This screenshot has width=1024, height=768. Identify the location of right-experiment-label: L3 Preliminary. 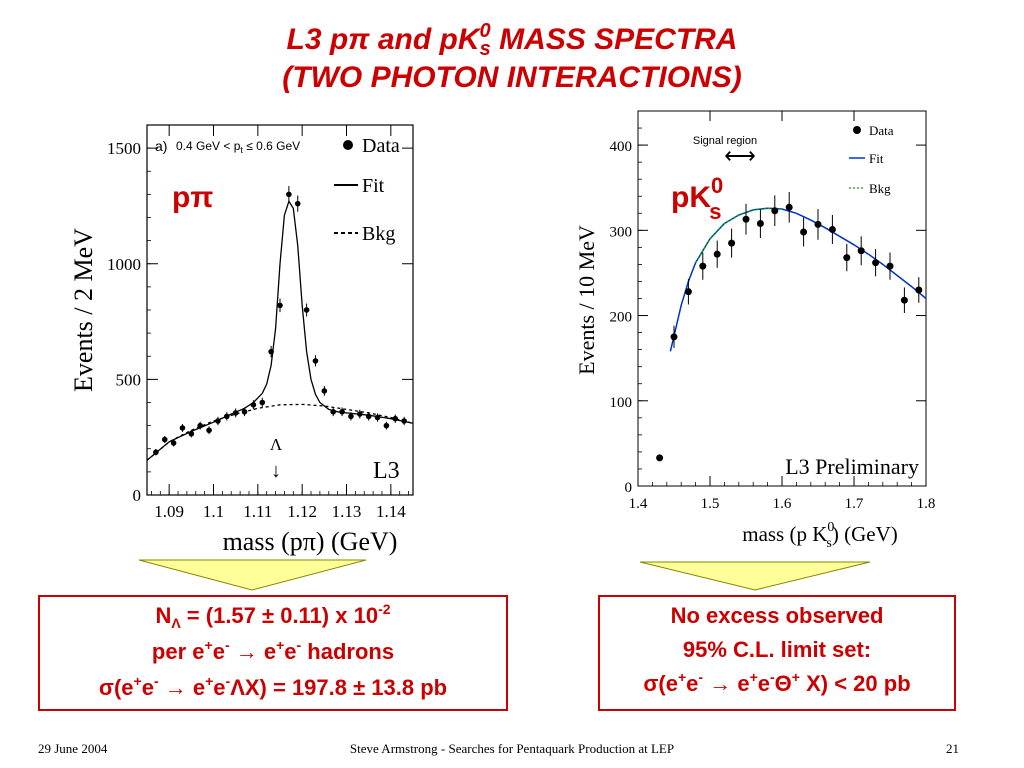
(852, 466).